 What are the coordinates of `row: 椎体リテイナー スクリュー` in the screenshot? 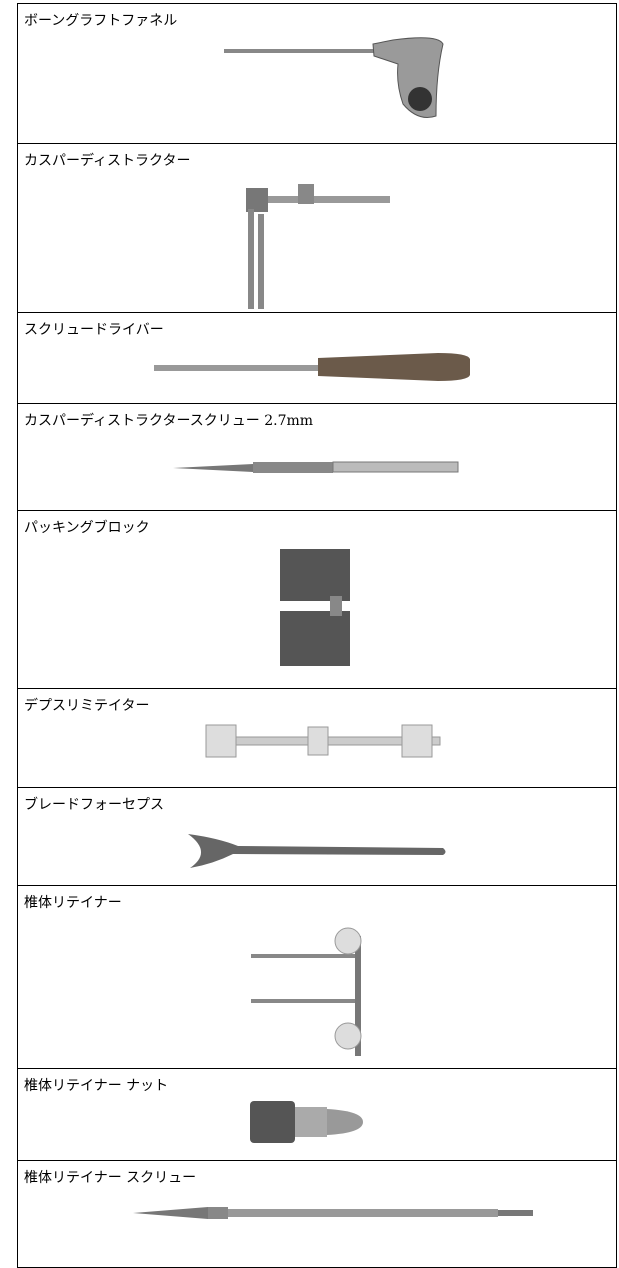 It's located at (317, 1214).